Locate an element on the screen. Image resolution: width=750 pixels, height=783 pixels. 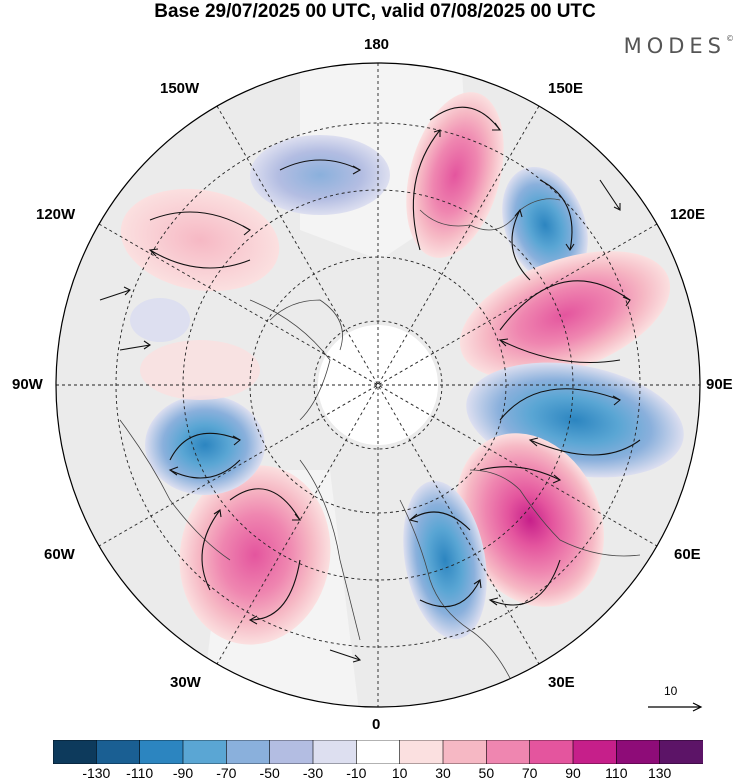
colorbar-tick-label: 30 is located at coordinates (443, 773).